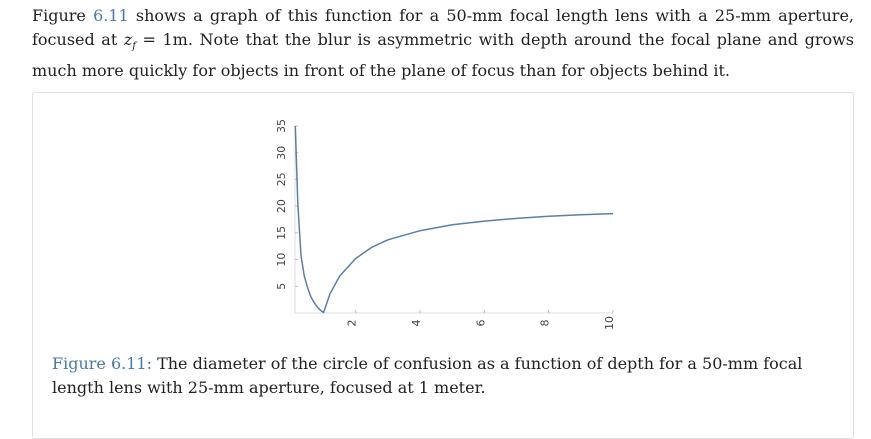 The height and width of the screenshot is (439, 871). Describe the element at coordinates (416, 318) in the screenshot. I see `x-tick: 4` at that location.